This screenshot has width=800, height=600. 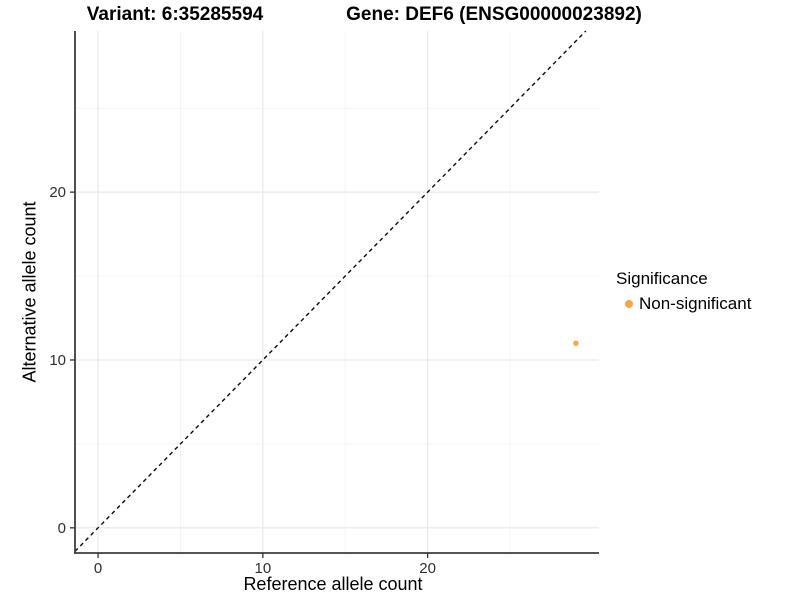 I want to click on x-axis-label: Reference allele count, so click(x=333, y=584).